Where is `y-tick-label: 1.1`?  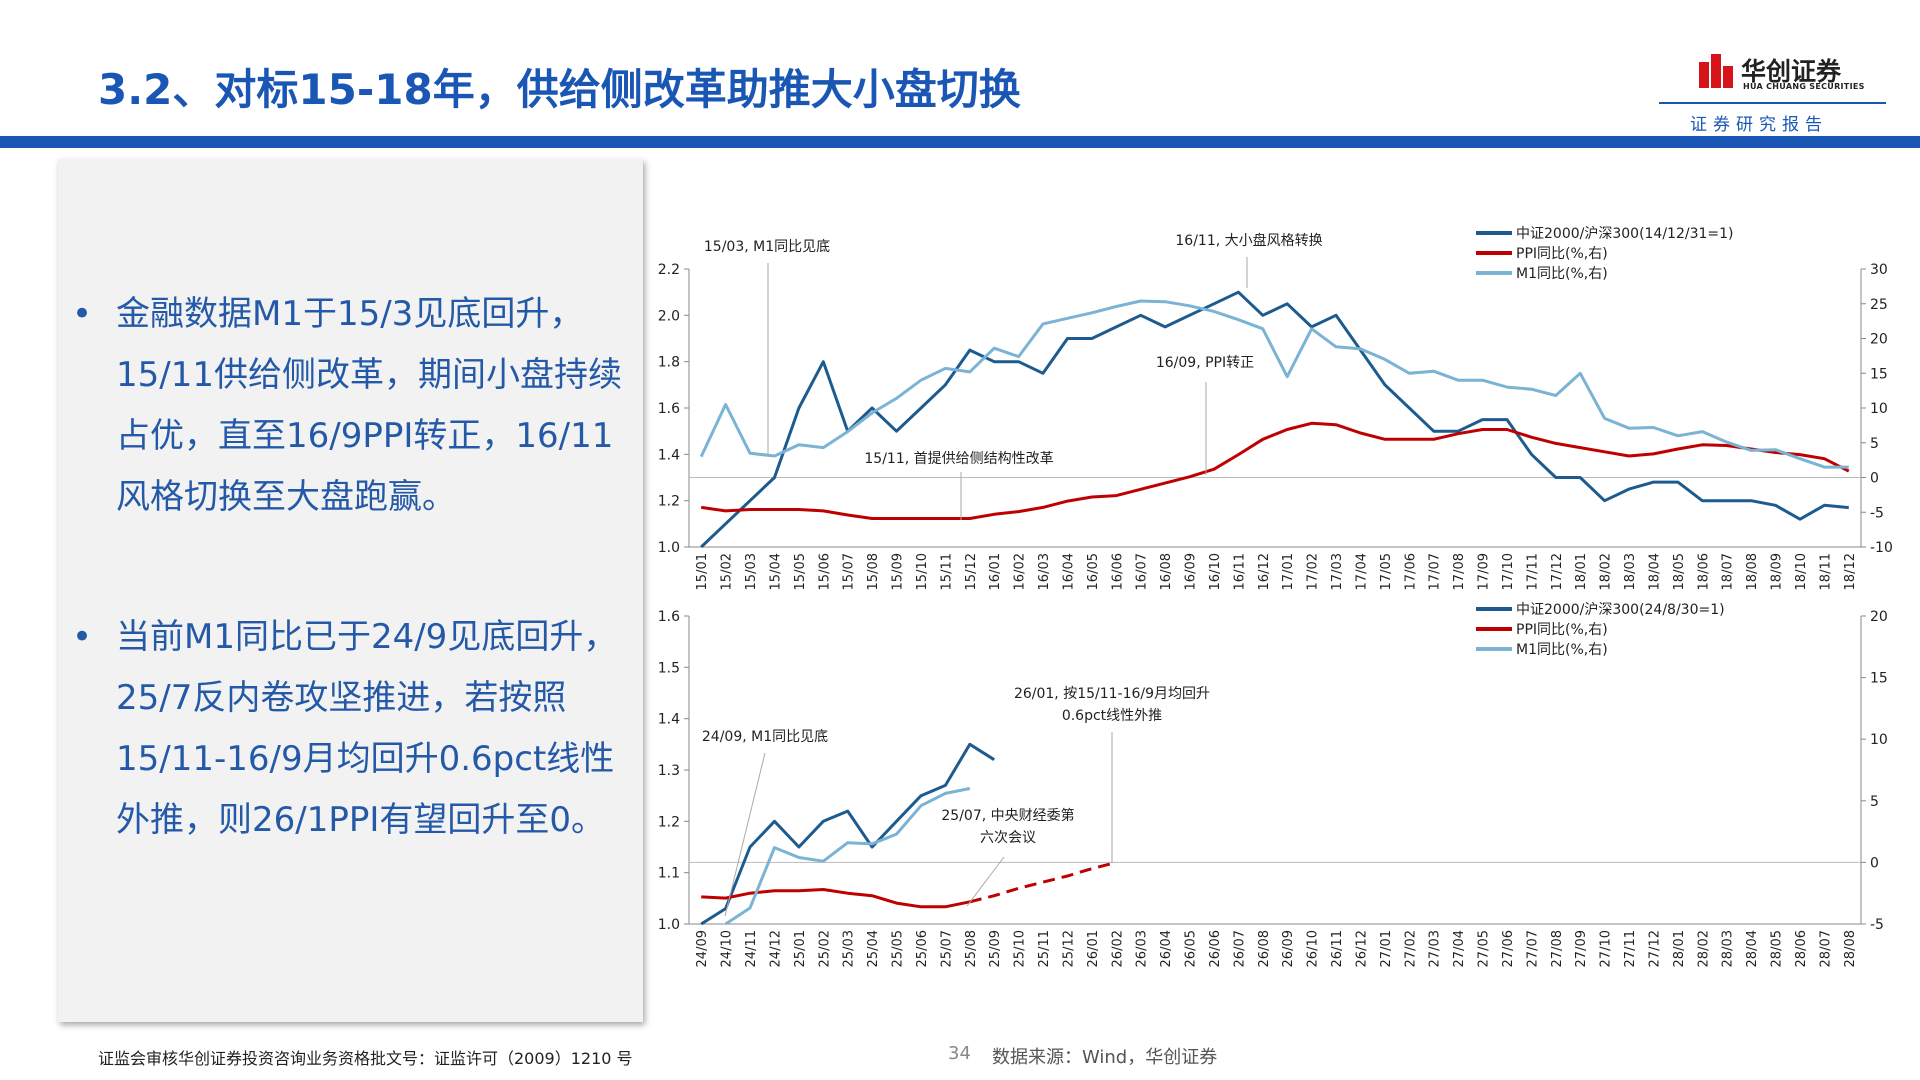 y-tick-label: 1.1 is located at coordinates (669, 874).